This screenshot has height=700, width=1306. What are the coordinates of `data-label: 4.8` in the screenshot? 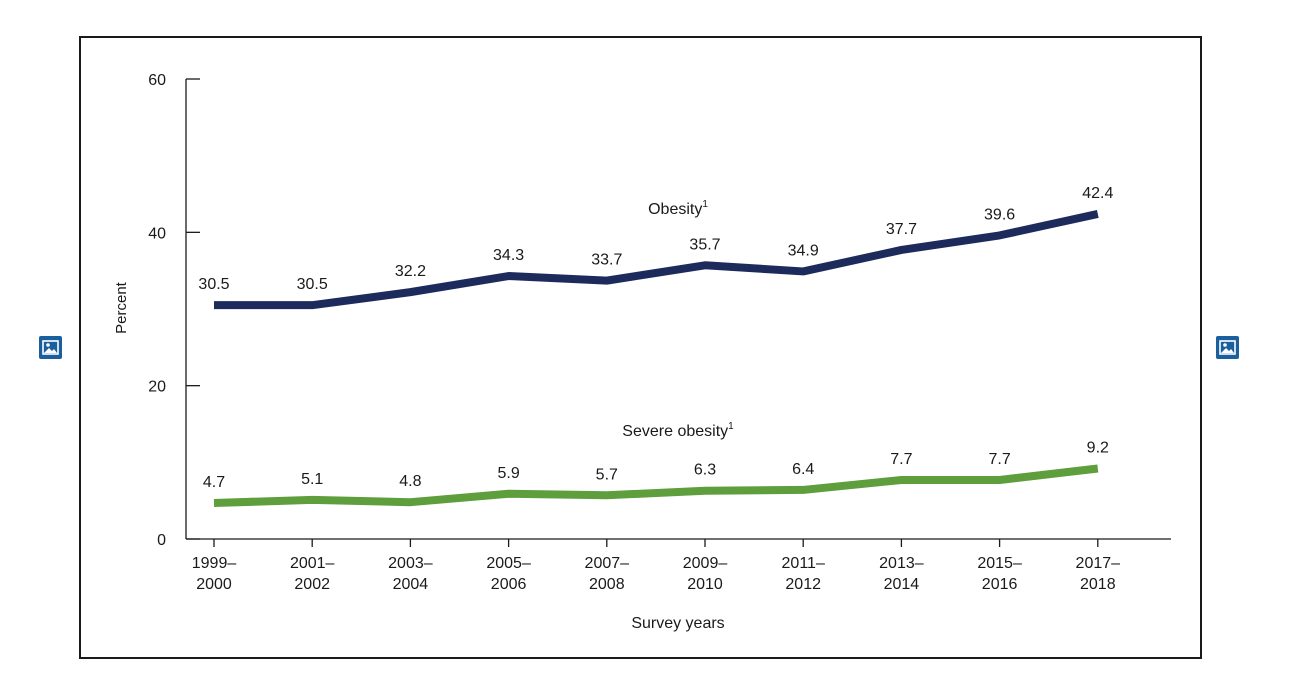 It's located at (410, 481).